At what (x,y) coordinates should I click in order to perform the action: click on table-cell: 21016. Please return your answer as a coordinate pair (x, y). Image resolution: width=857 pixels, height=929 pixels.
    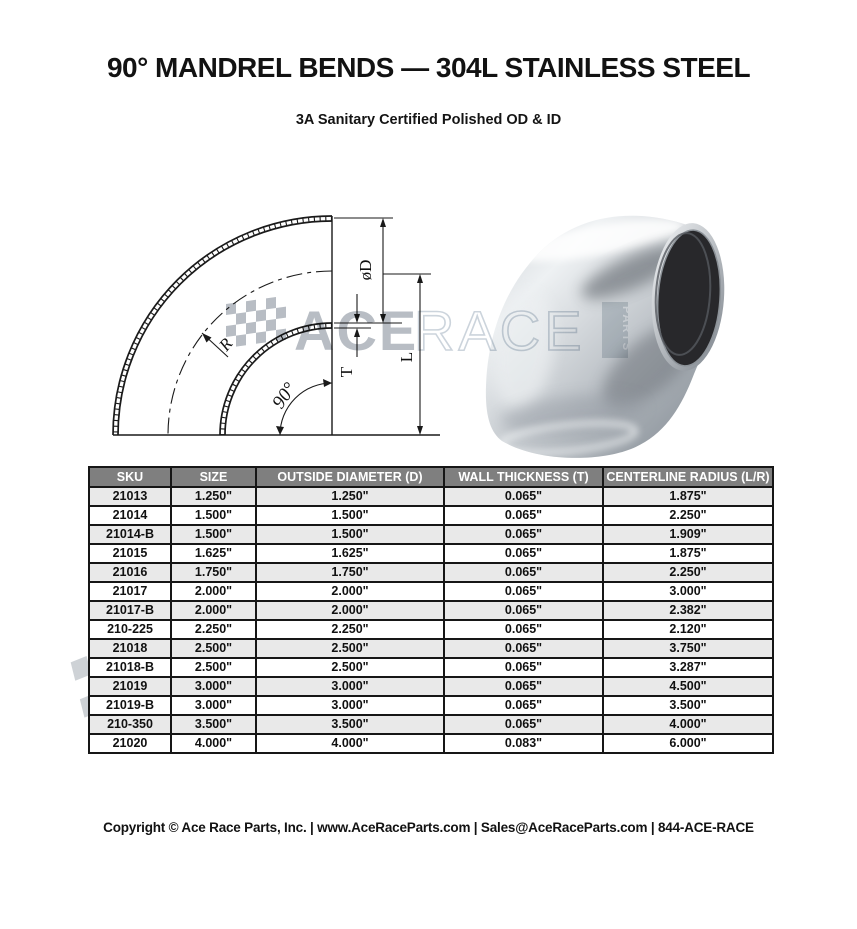
    Looking at the image, I should click on (130, 572).